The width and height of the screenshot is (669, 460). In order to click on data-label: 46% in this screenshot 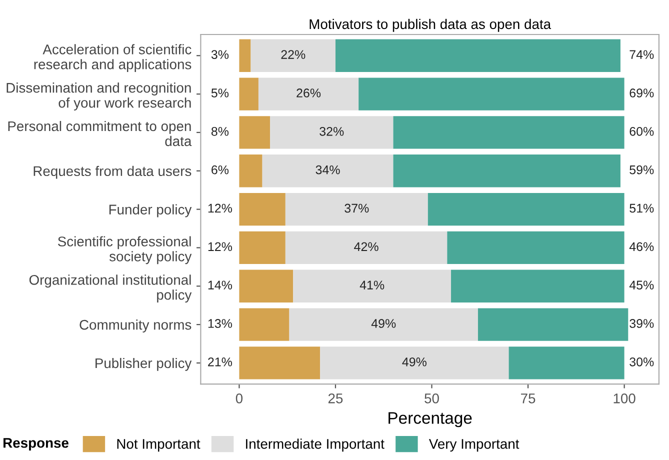, I will do `click(641, 247)`.